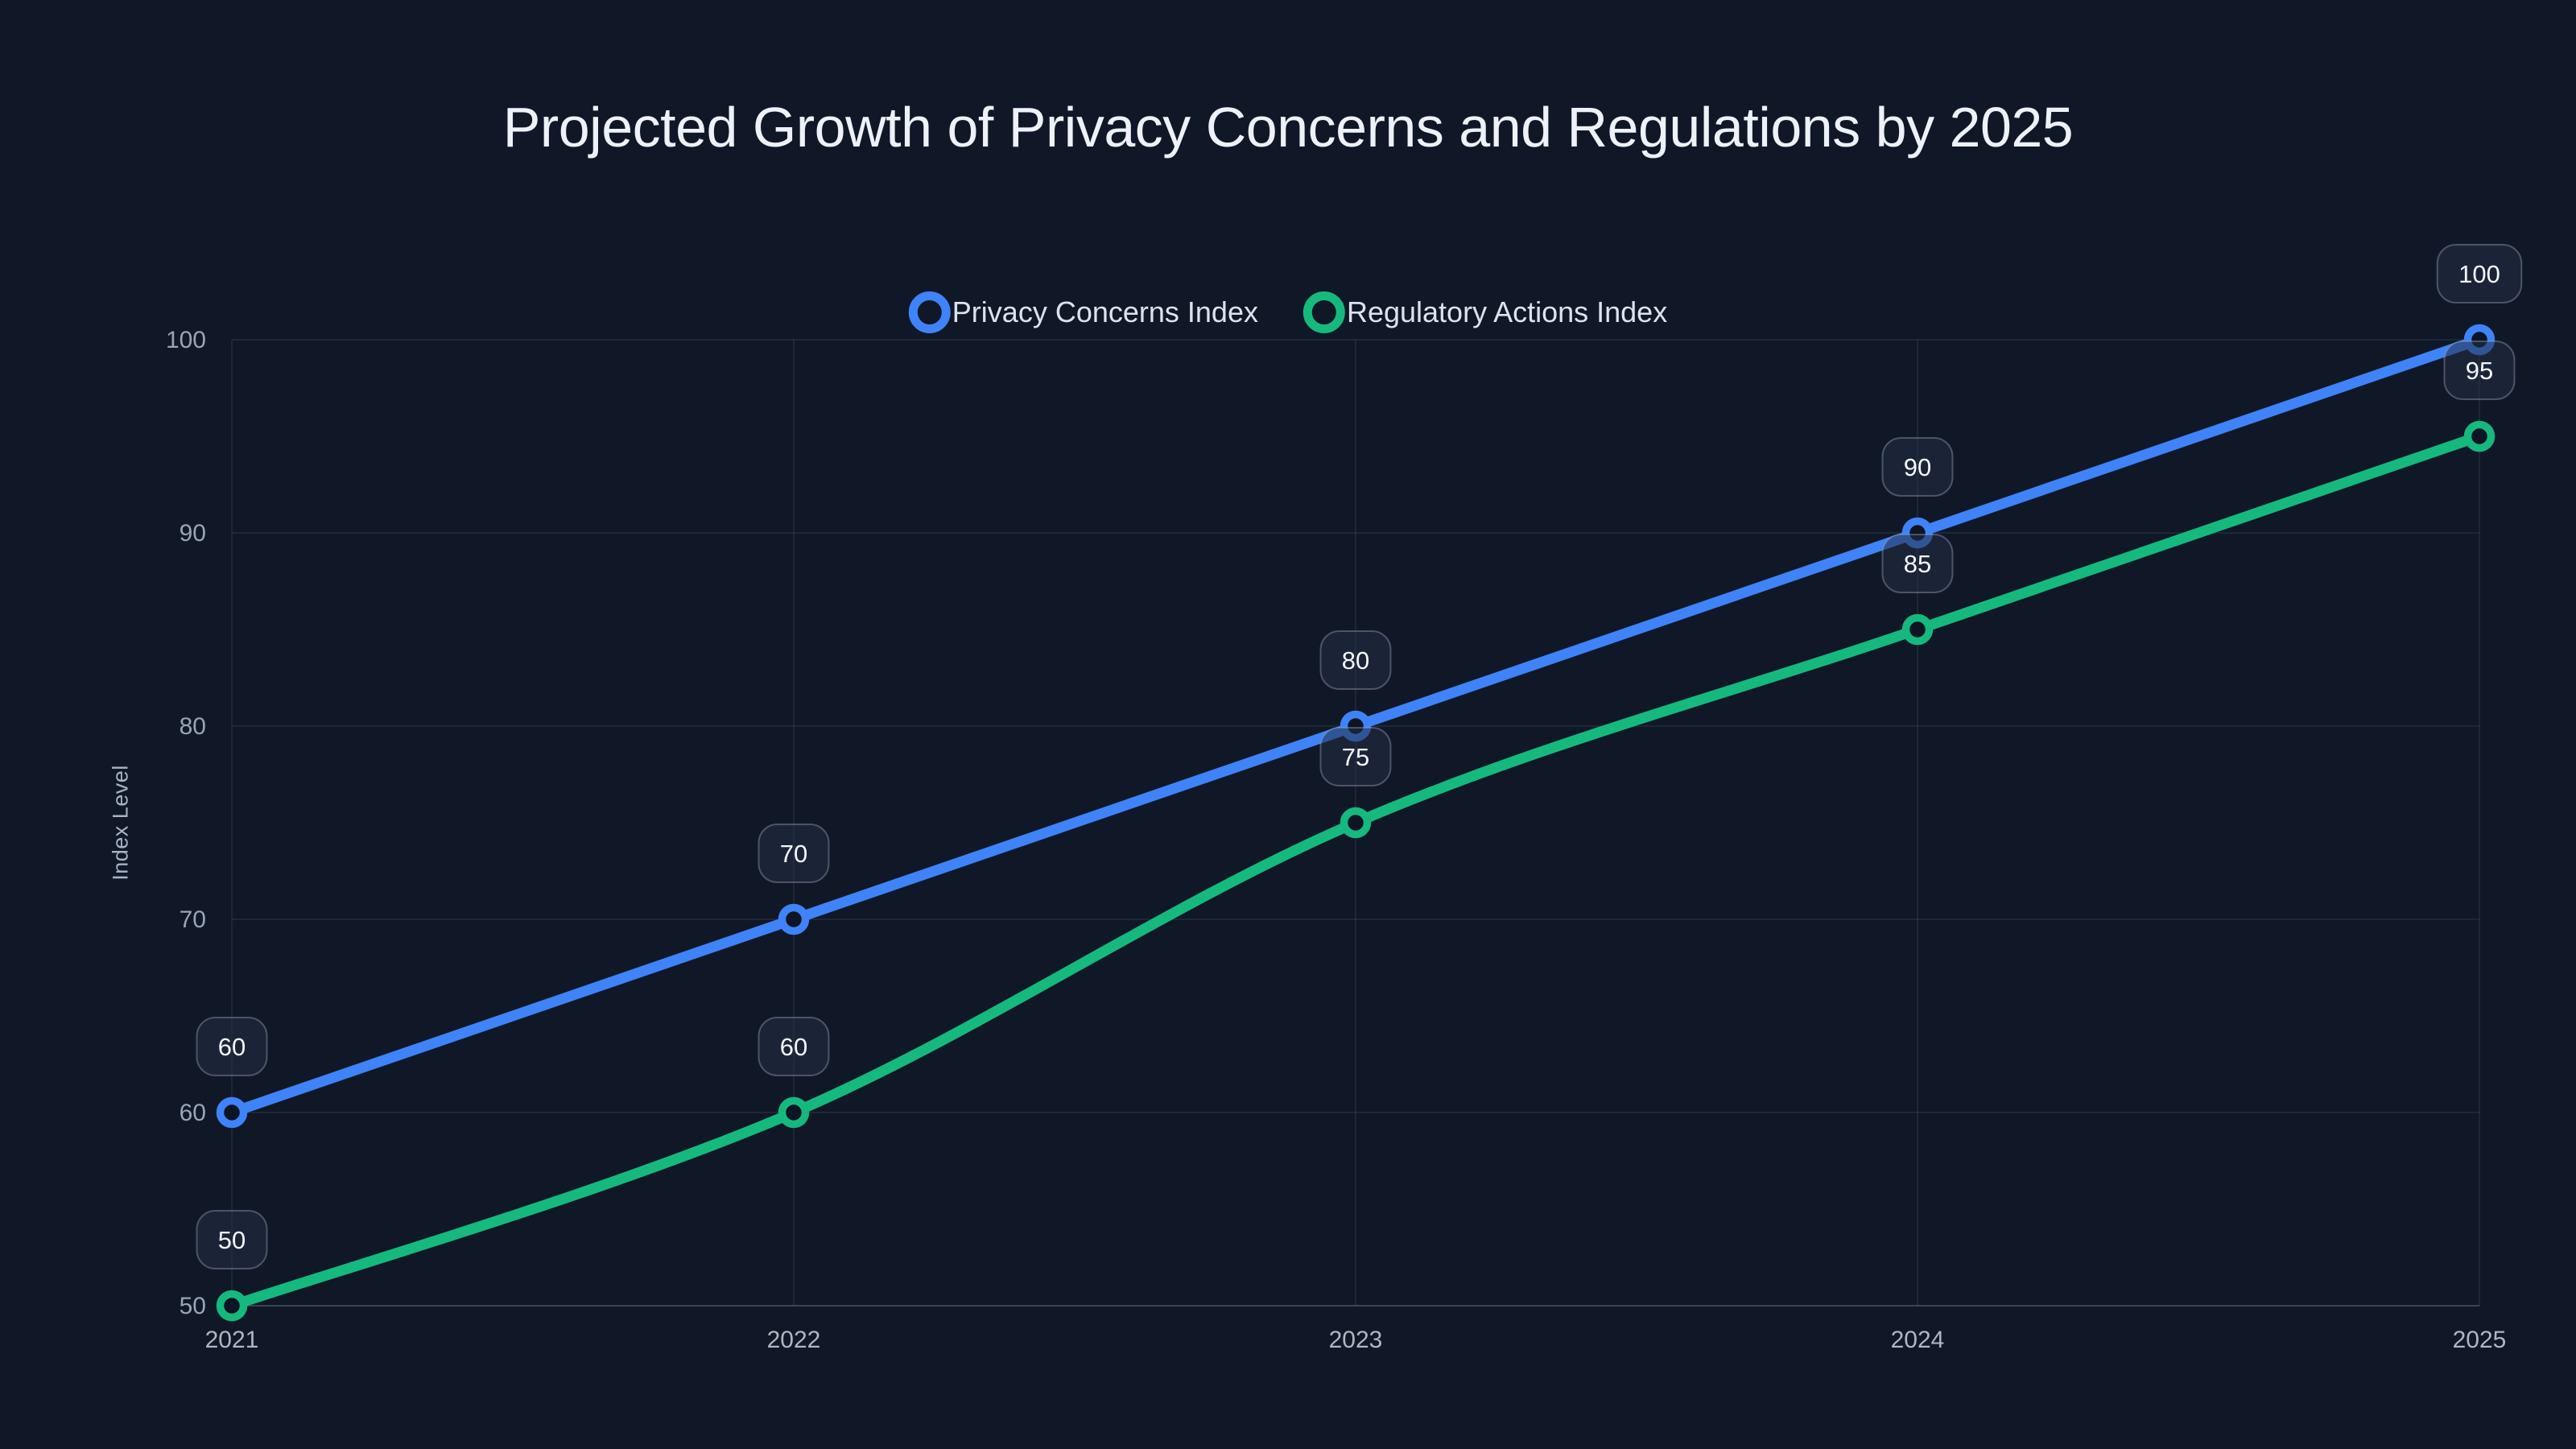 Image resolution: width=2576 pixels, height=1449 pixels. I want to click on point-value-label: 90, so click(1917, 467).